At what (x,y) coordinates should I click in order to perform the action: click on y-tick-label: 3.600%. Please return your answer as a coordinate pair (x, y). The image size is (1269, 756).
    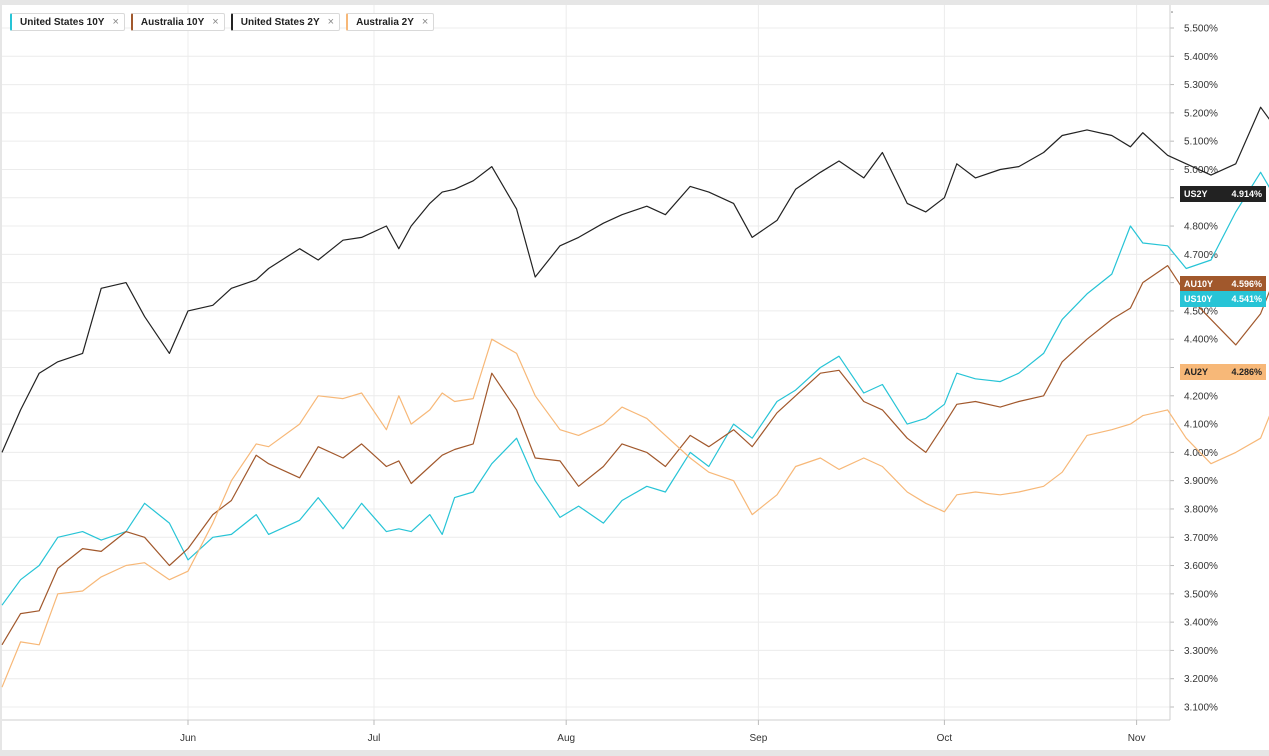
    Looking at the image, I should click on (1201, 566).